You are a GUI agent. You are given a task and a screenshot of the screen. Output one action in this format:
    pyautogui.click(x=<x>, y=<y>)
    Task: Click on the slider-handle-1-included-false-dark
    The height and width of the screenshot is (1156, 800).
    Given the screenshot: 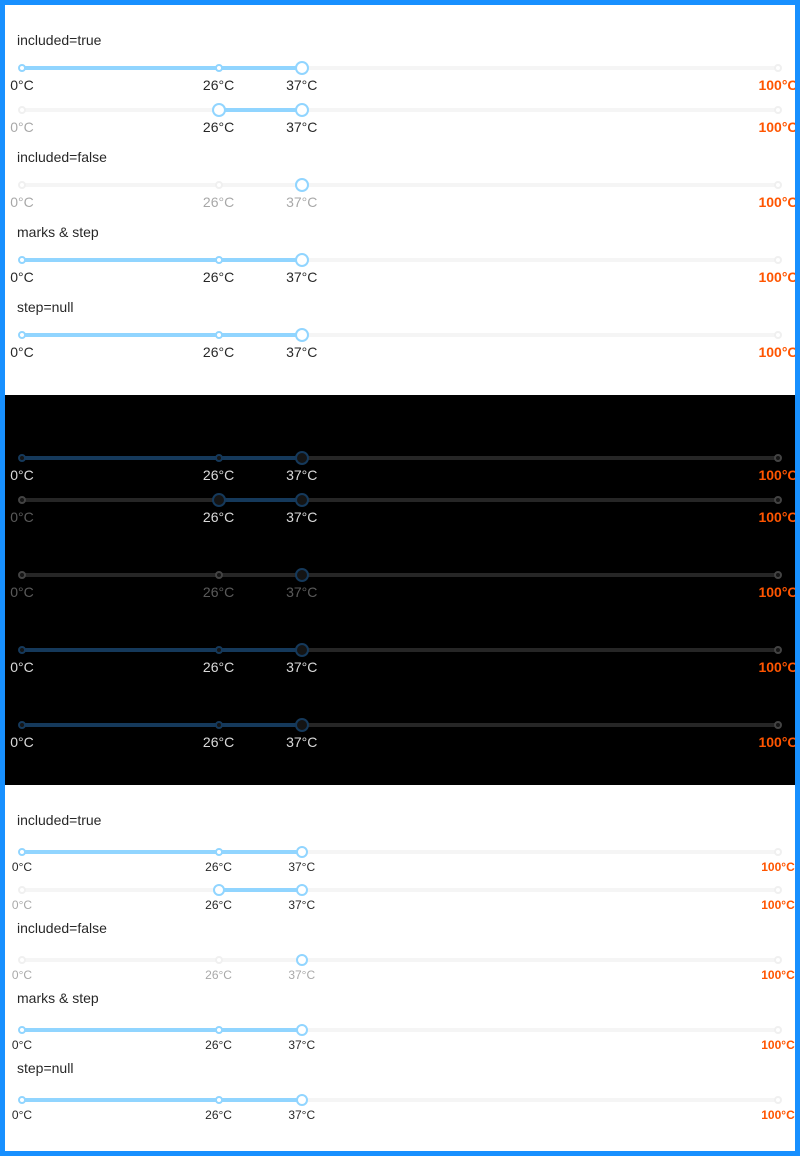 What is the action you would take?
    pyautogui.click(x=301, y=575)
    